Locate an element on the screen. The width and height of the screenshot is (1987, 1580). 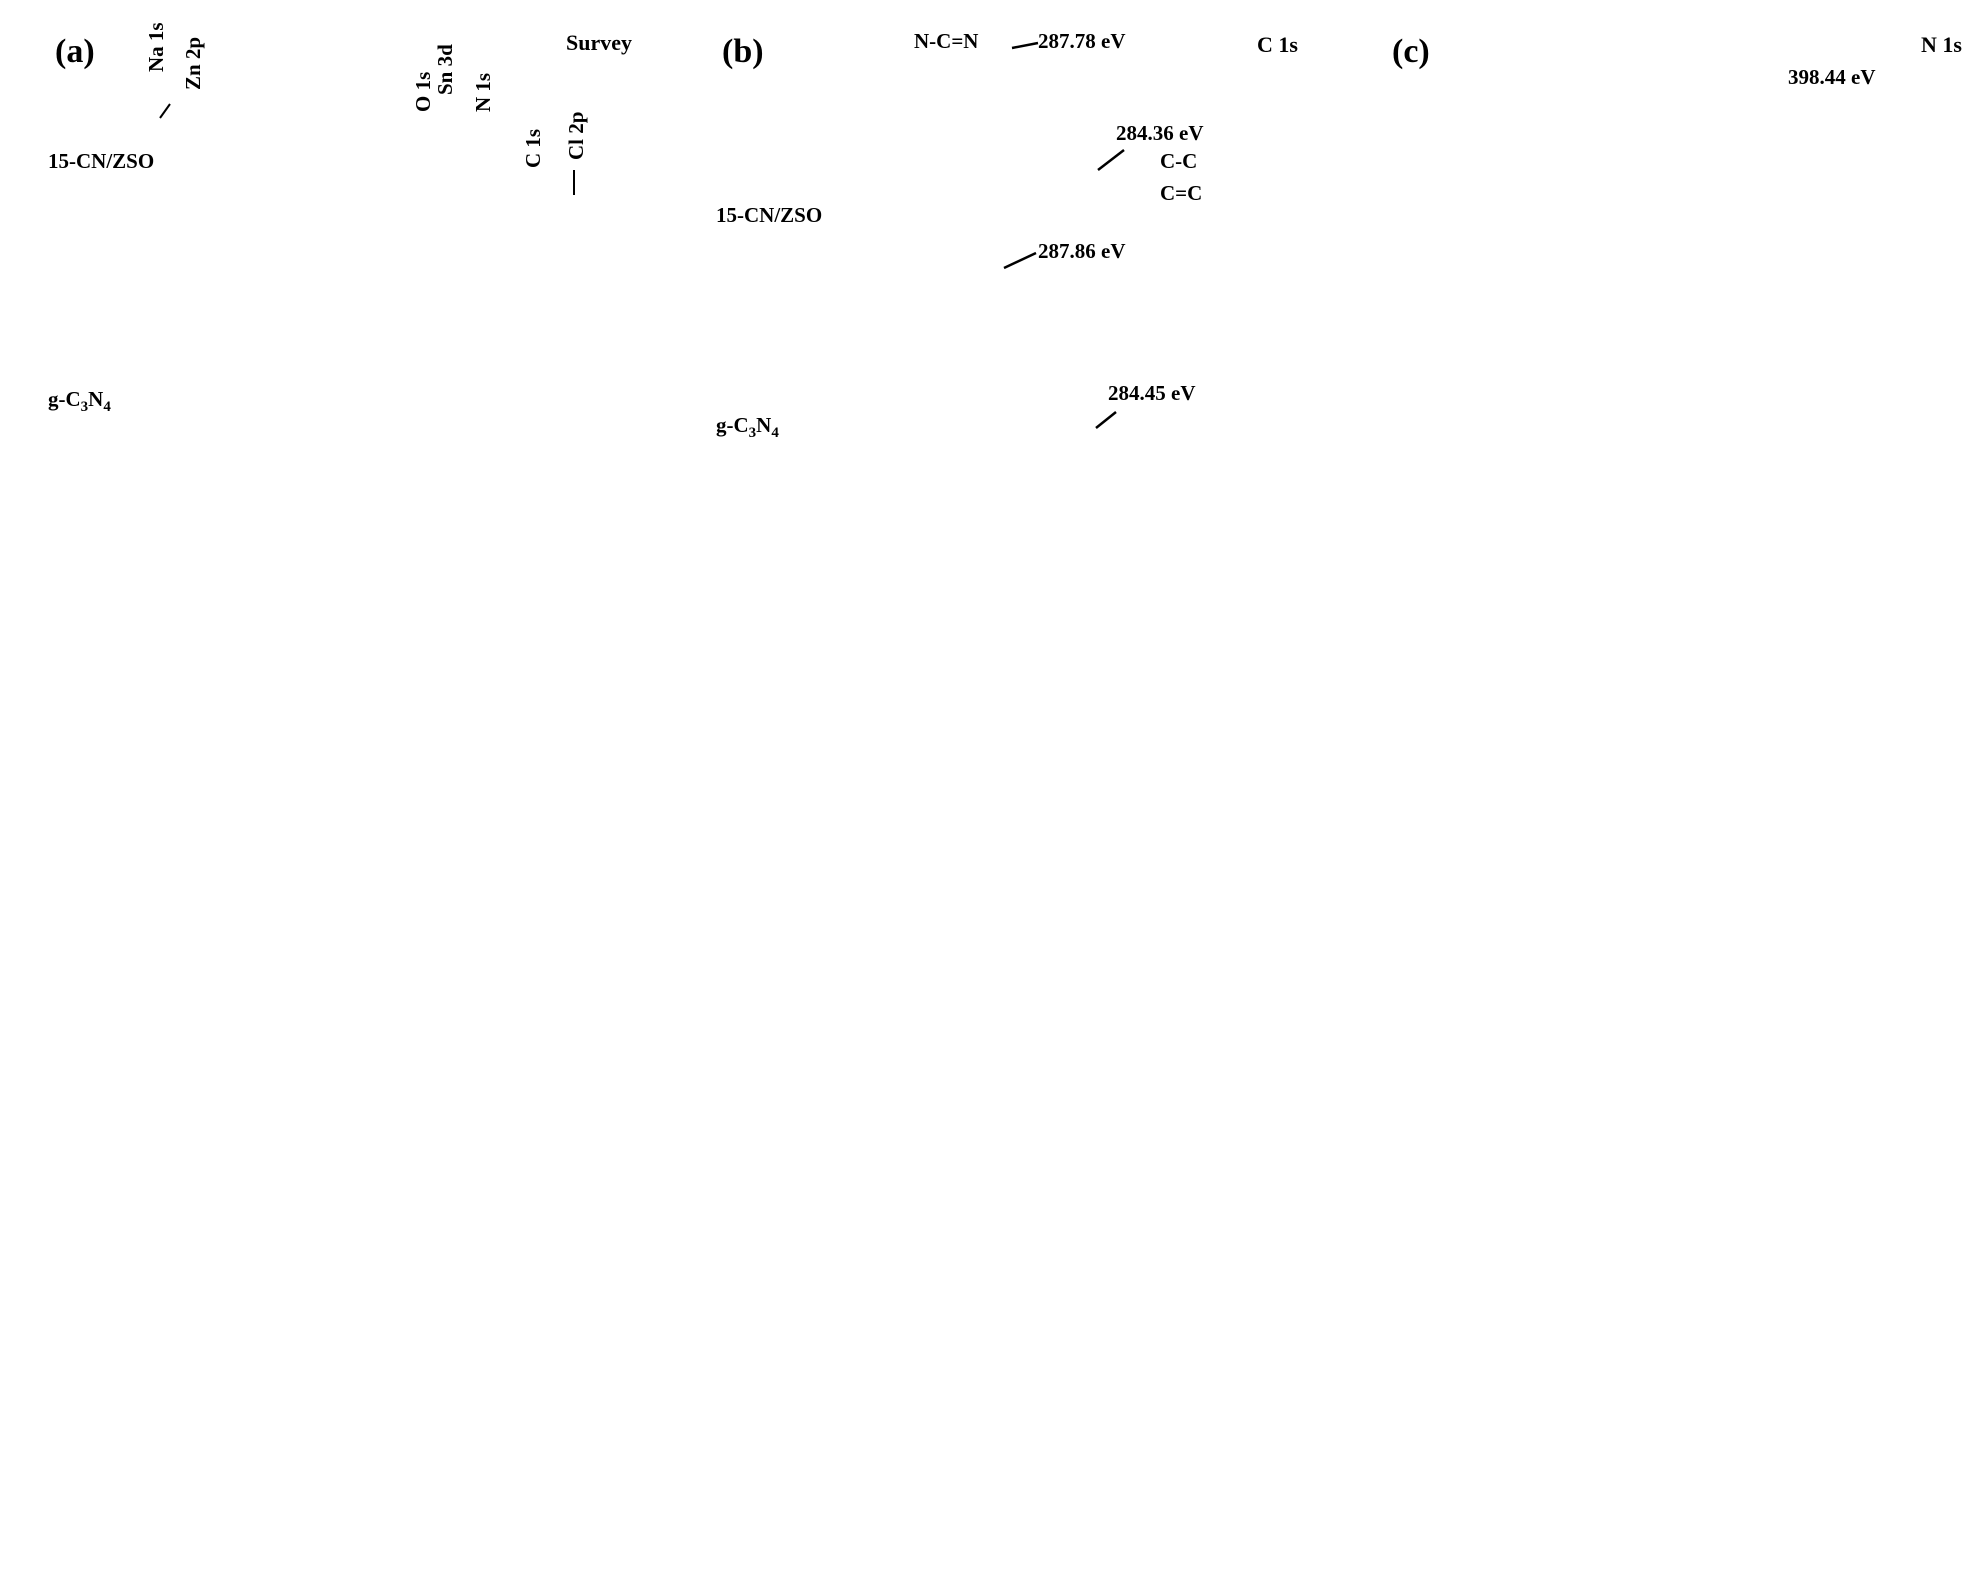
peak-label-c1s: C 1s is located at coordinates (533, 148).